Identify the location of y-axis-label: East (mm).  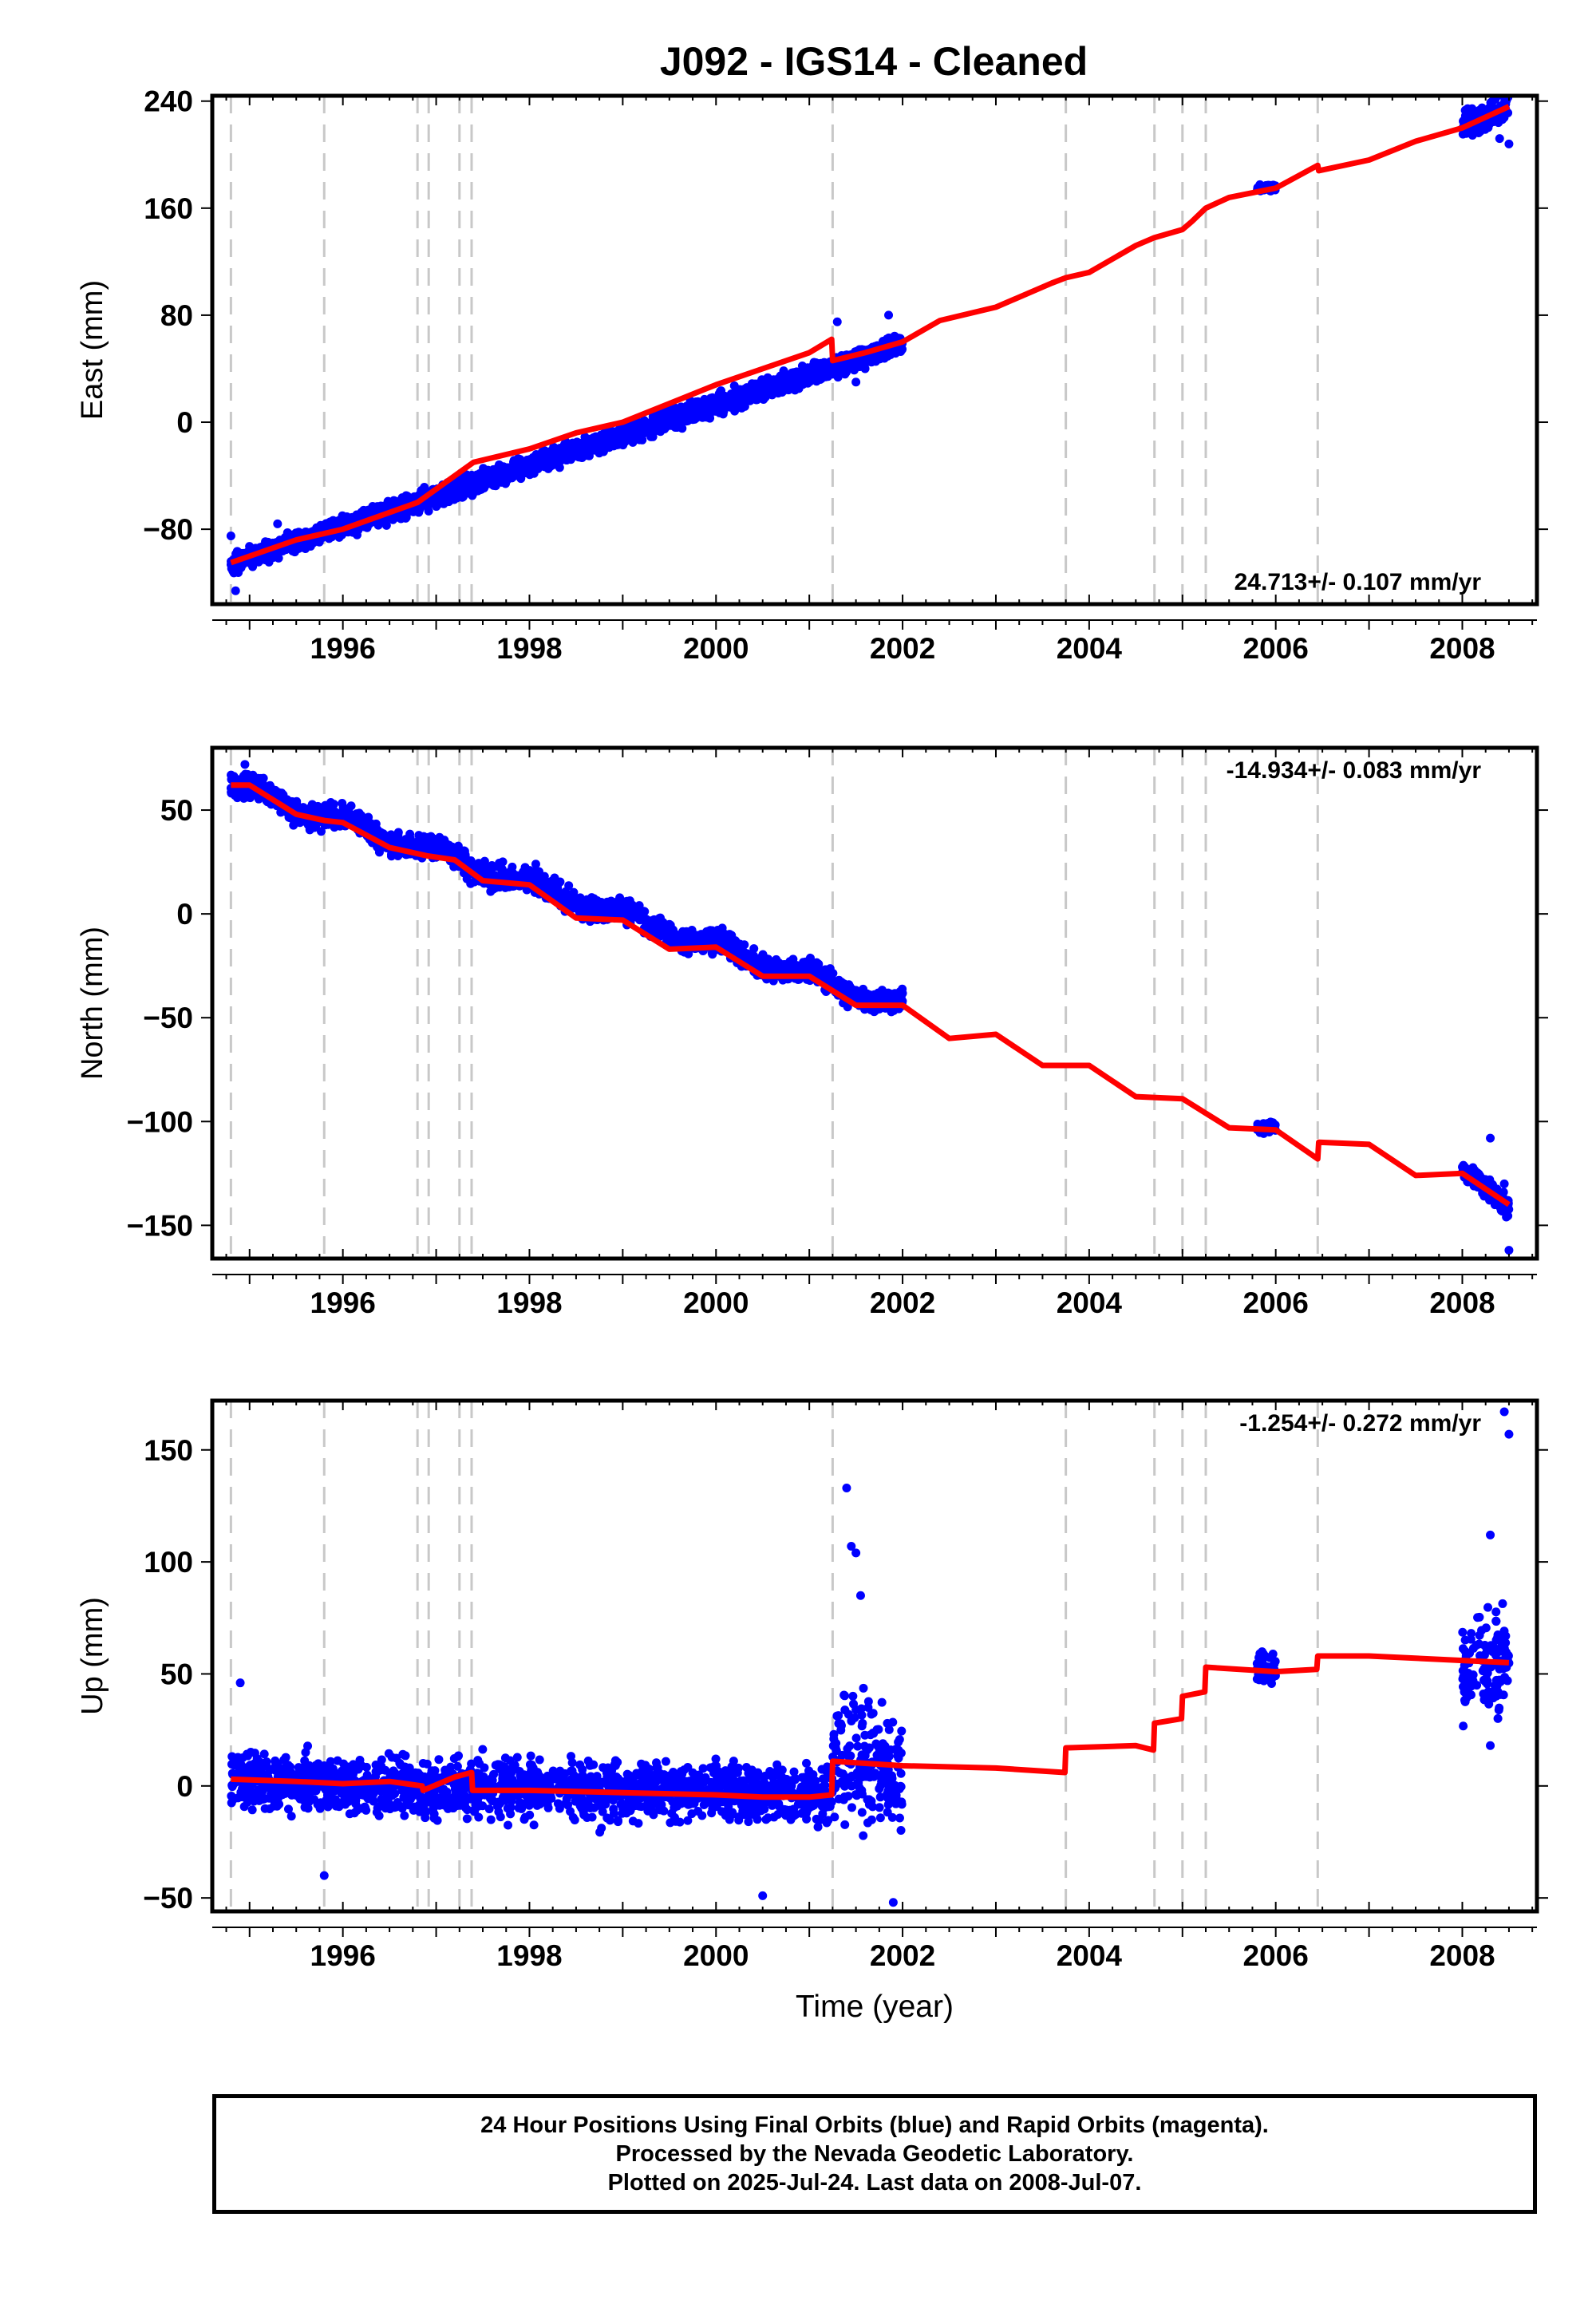
(92, 350).